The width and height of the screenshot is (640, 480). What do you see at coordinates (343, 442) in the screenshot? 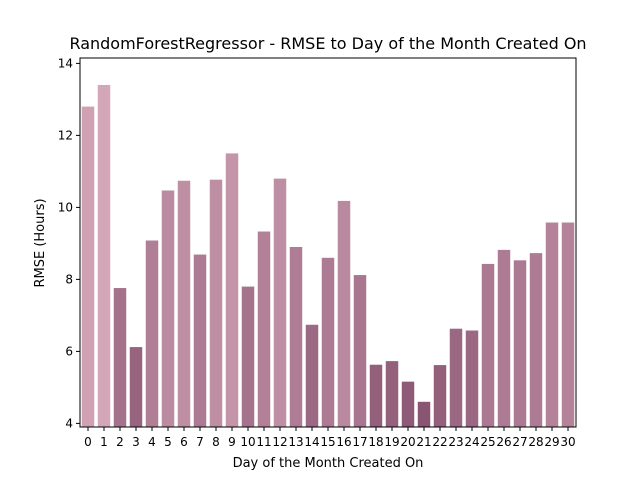
I see `x-tick-label: 16` at bounding box center [343, 442].